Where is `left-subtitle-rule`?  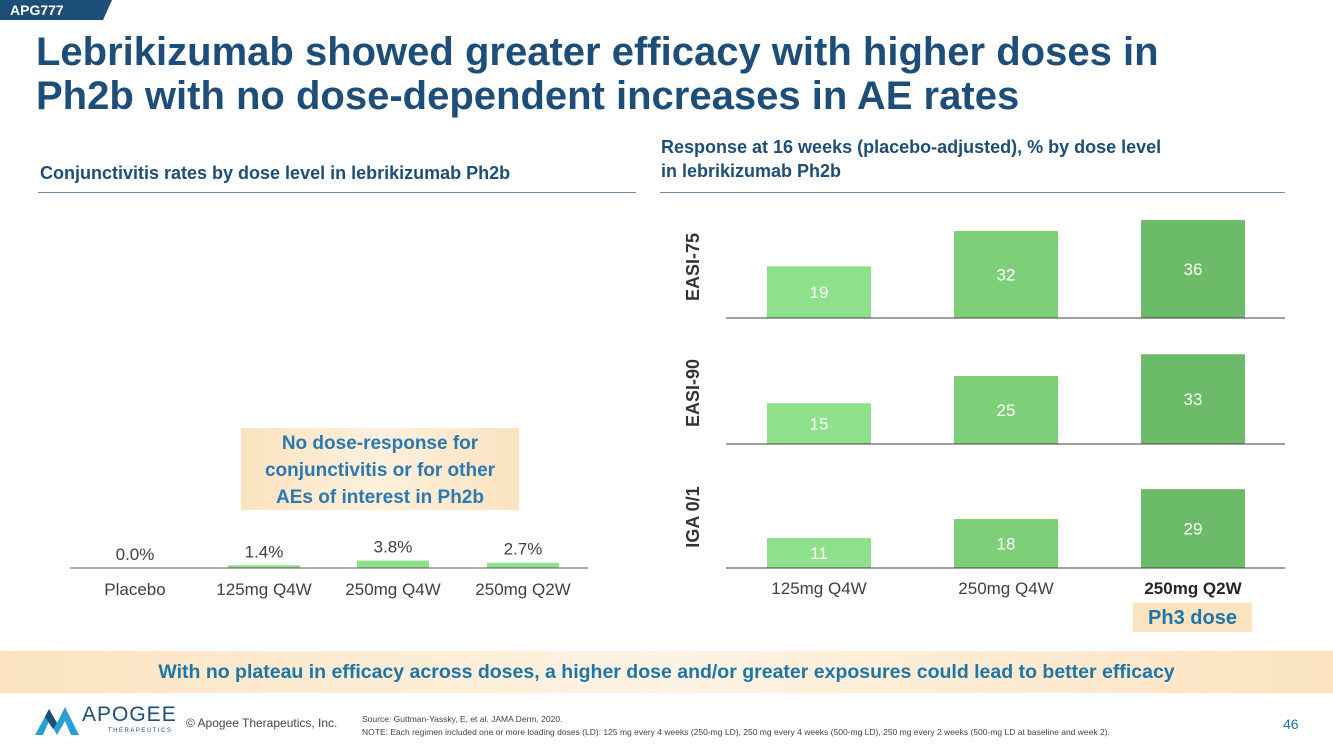
left-subtitle-rule is located at coordinates (337, 192).